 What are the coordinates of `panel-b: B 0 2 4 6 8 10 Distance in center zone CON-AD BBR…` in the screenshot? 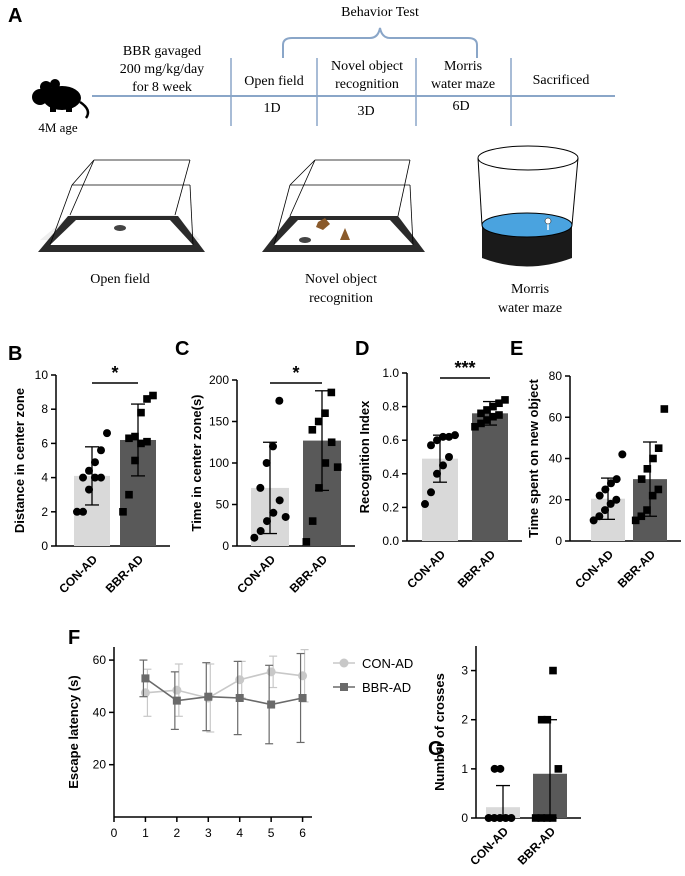 It's located at (89, 469).